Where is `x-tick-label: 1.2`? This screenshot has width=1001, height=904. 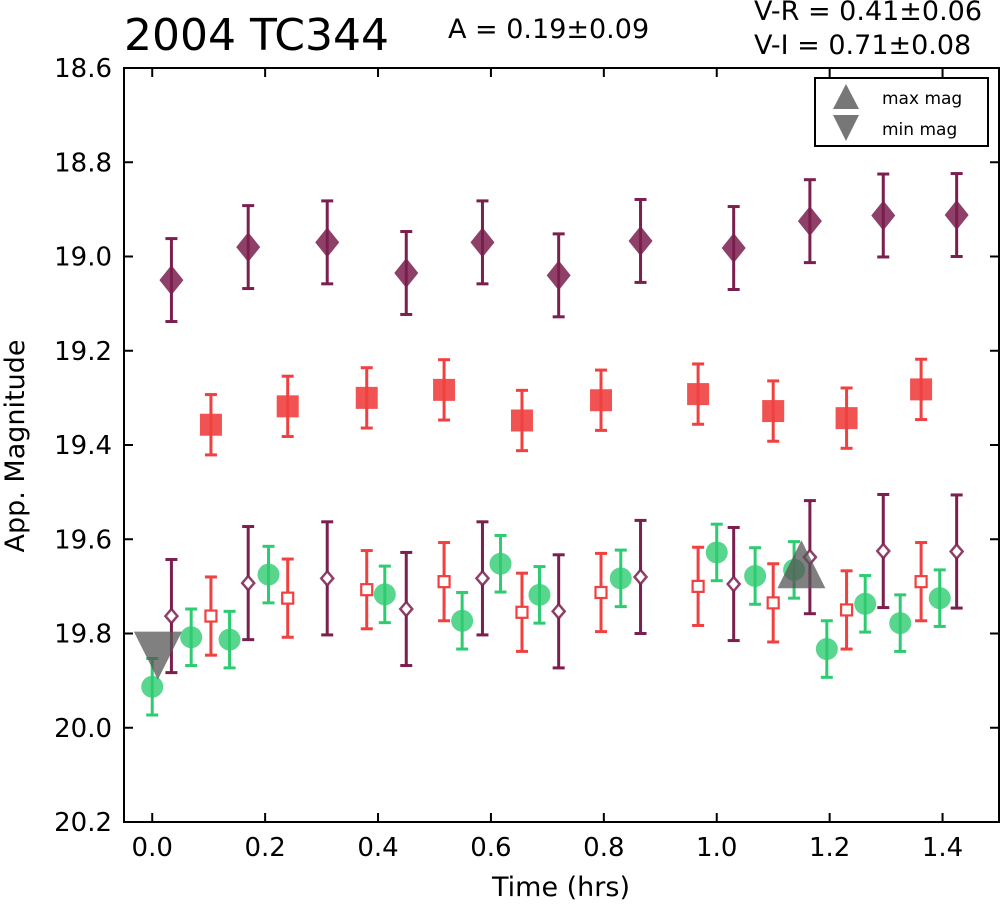
x-tick-label: 1.2 is located at coordinates (829, 848).